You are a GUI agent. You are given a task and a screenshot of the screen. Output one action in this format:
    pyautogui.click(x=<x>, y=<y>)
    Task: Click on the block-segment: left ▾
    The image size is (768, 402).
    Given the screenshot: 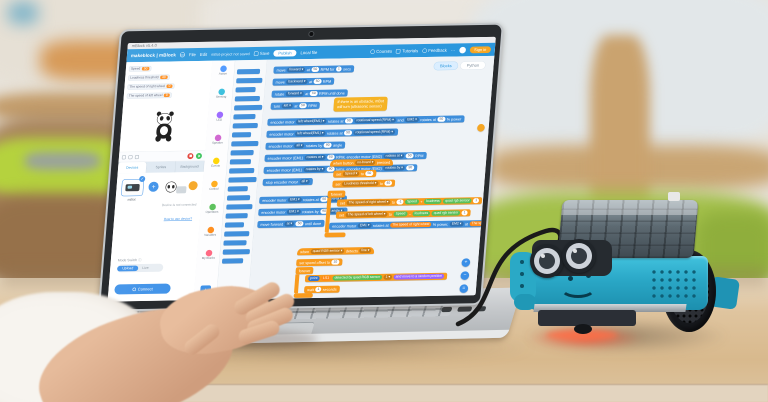 What is the action you would take?
    pyautogui.click(x=287, y=106)
    